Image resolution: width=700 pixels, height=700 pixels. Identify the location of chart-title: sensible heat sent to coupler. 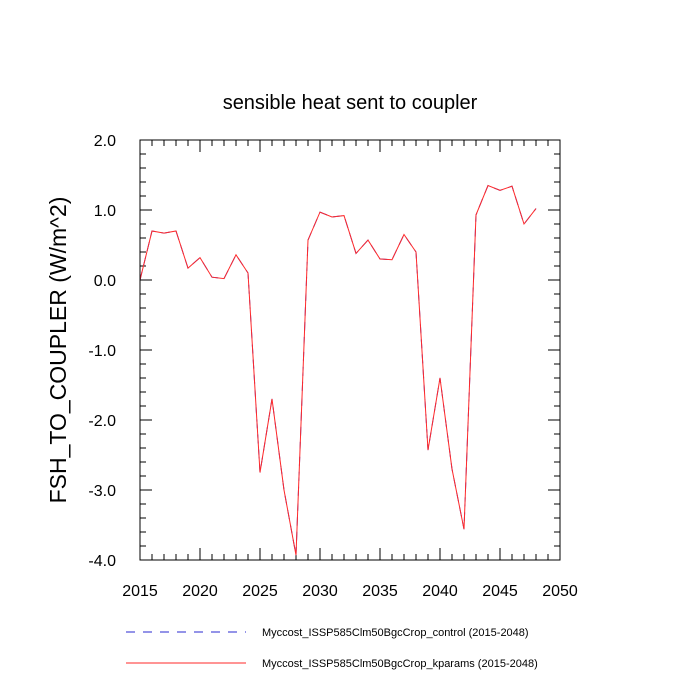
(350, 103).